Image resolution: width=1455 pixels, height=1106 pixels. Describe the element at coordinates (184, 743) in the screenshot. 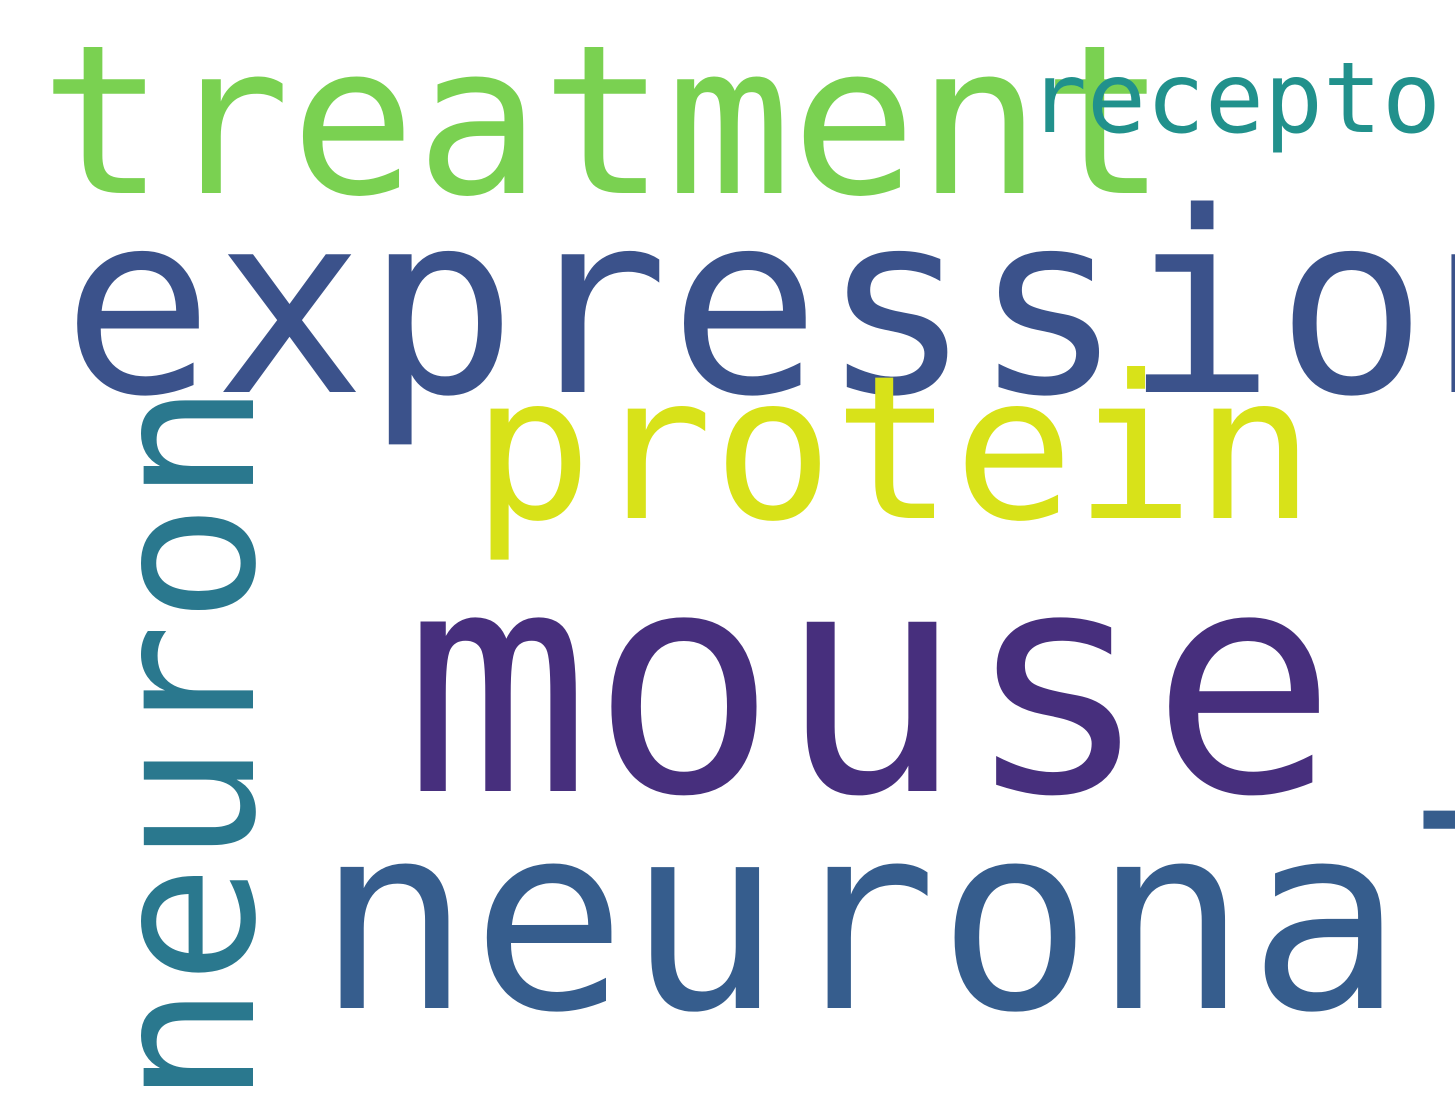

I see `word-neuron: neuron` at that location.